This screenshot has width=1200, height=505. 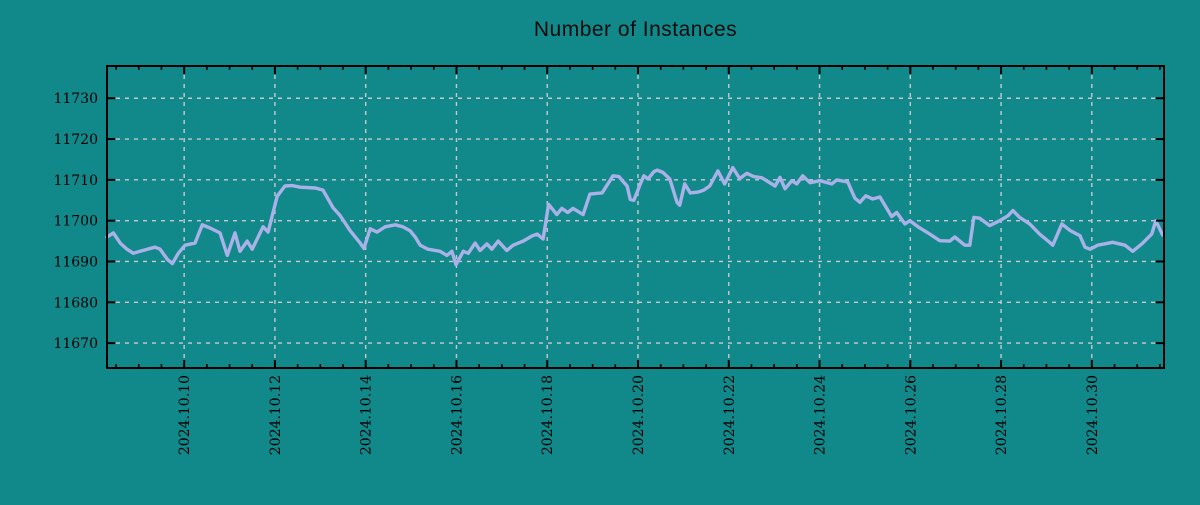 What do you see at coordinates (75, 262) in the screenshot?
I see `y-tick-label: 11690` at bounding box center [75, 262].